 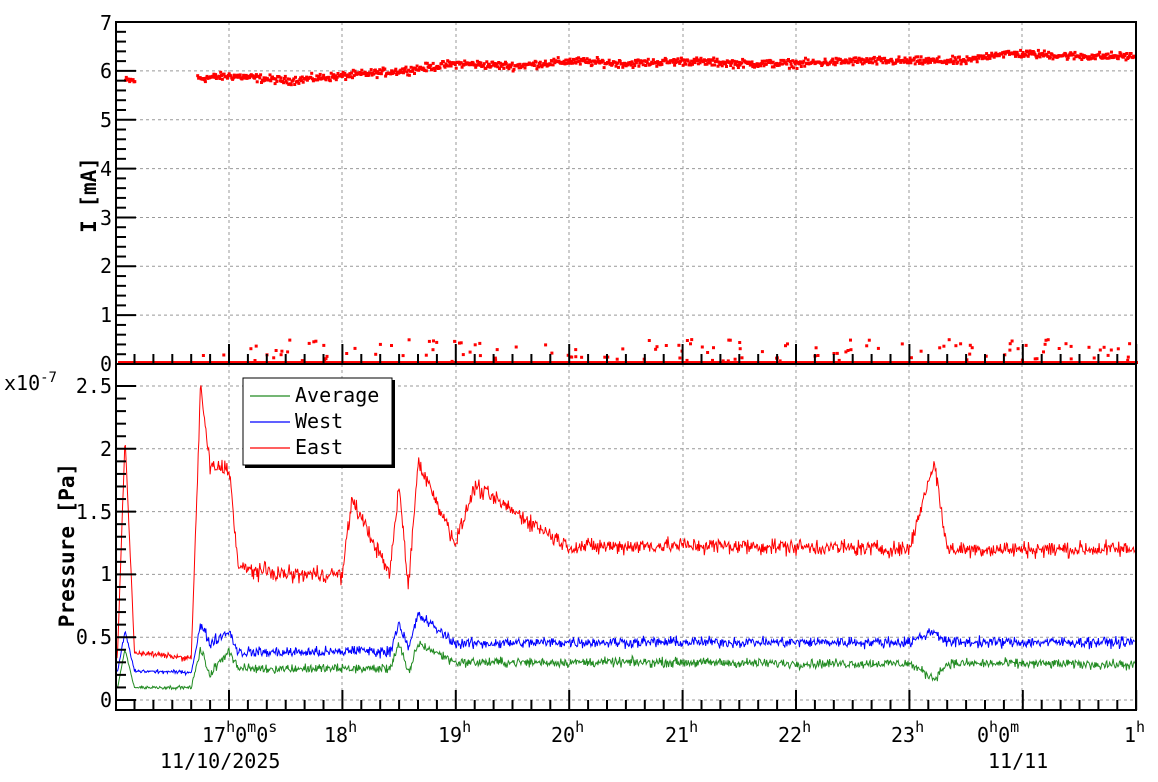 What do you see at coordinates (998, 732) in the screenshot?
I see `x-tick-label-0h: 0h0m` at bounding box center [998, 732].